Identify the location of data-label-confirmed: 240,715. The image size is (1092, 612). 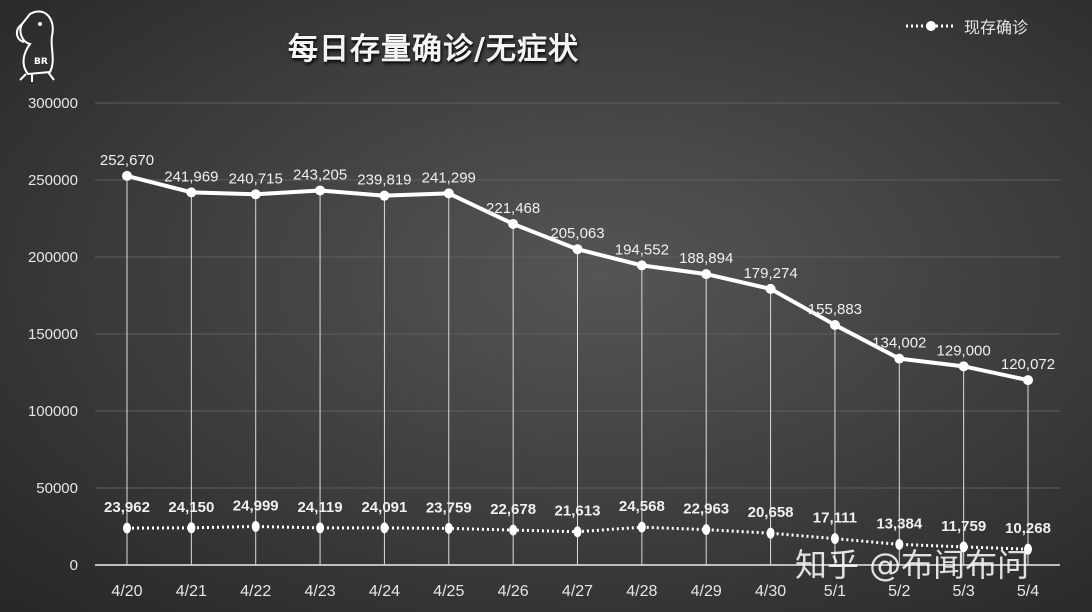
(256, 178).